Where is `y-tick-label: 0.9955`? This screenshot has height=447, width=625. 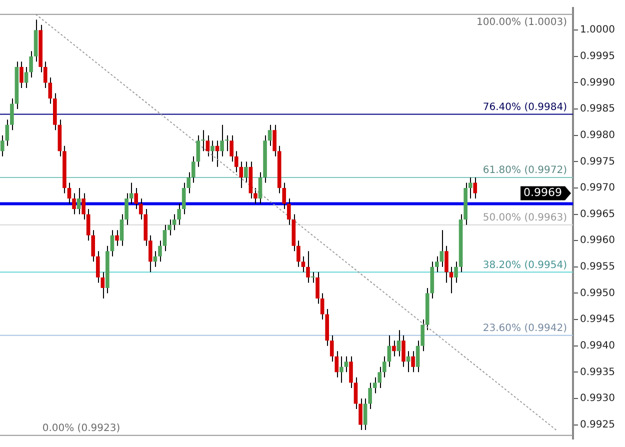
y-tick-label: 0.9955 is located at coordinates (598, 267).